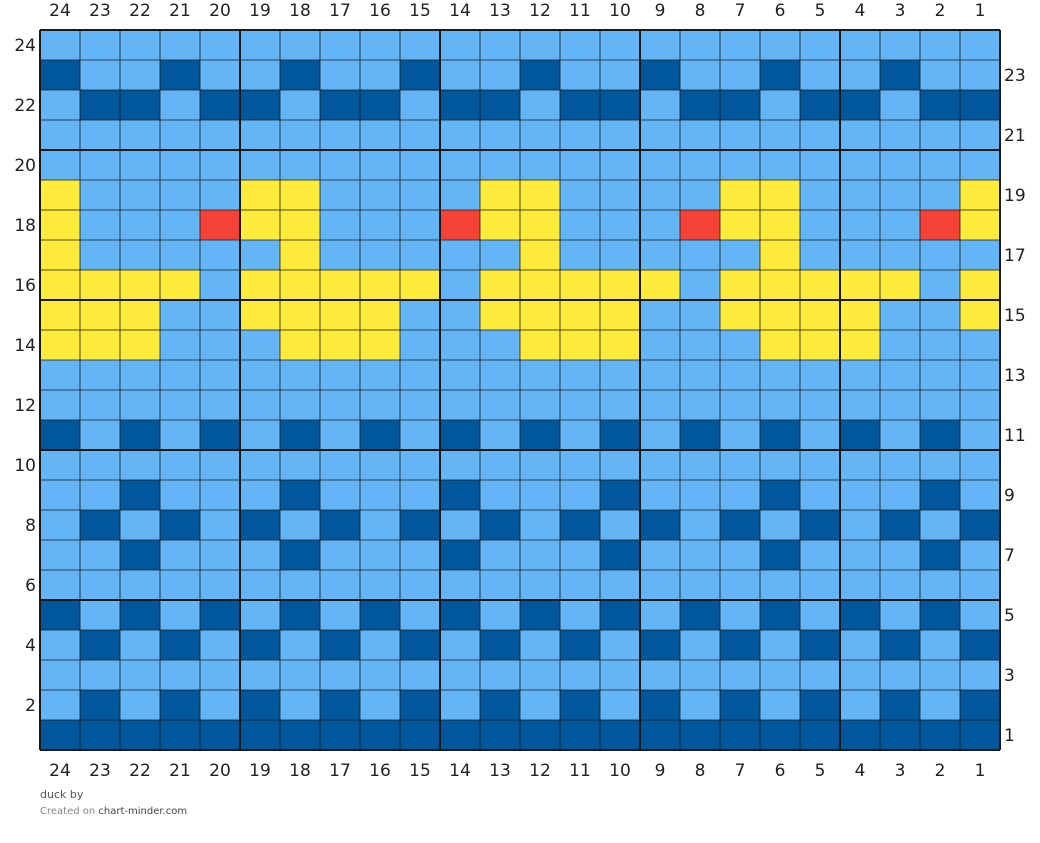 This screenshot has height=843, width=1040. What do you see at coordinates (820, 770) in the screenshot?
I see `column-label-bottom: 5` at bounding box center [820, 770].